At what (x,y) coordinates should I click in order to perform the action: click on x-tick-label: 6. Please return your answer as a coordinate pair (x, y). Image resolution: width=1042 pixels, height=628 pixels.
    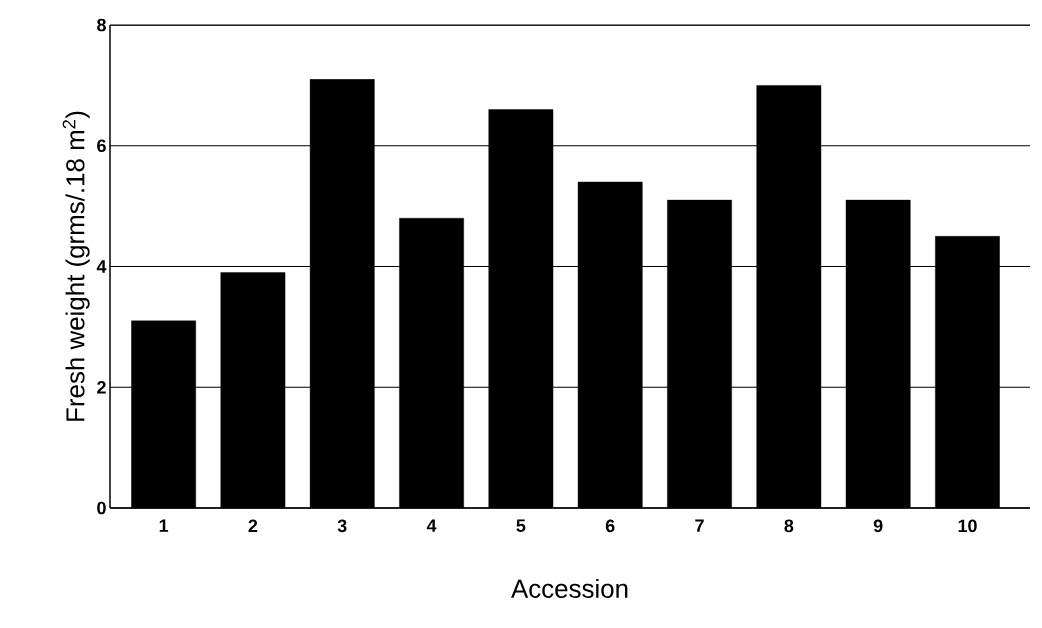
    Looking at the image, I should click on (610, 526).